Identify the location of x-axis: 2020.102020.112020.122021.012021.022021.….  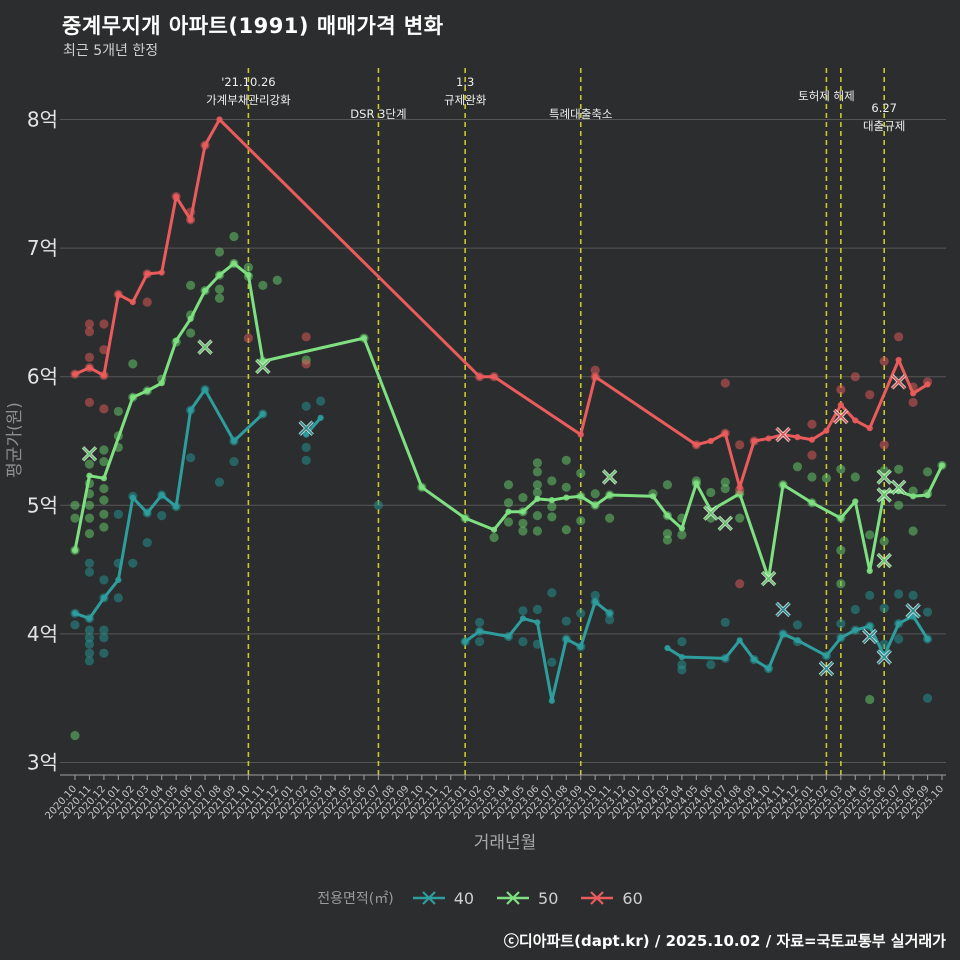
(494, 798).